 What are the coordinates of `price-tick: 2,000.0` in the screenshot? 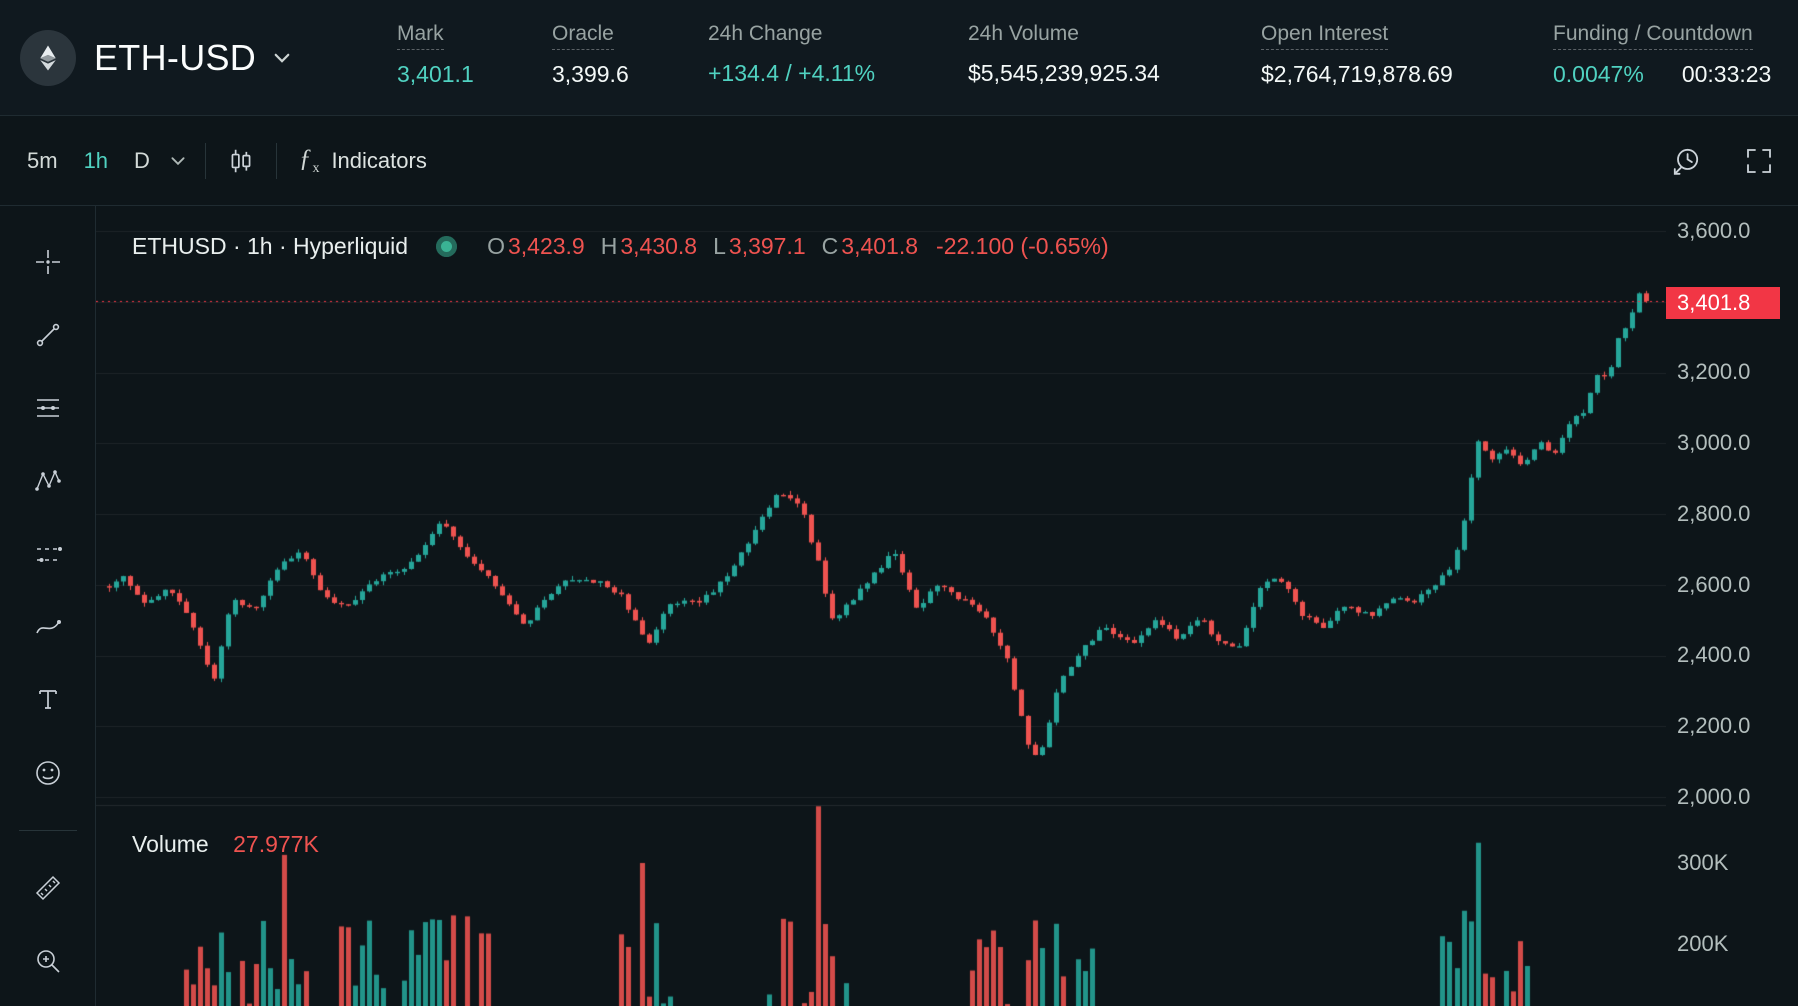 It's located at (1714, 796).